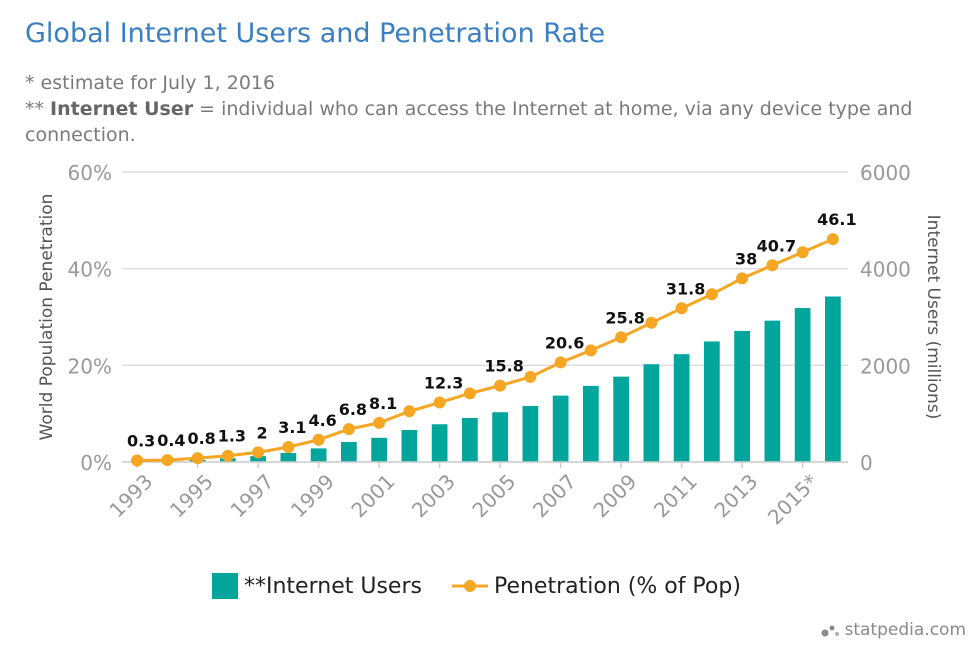 Image resolution: width=980 pixels, height=654 pixels. What do you see at coordinates (232, 436) in the screenshot?
I see `data-label-penetration: 1.3` at bounding box center [232, 436].